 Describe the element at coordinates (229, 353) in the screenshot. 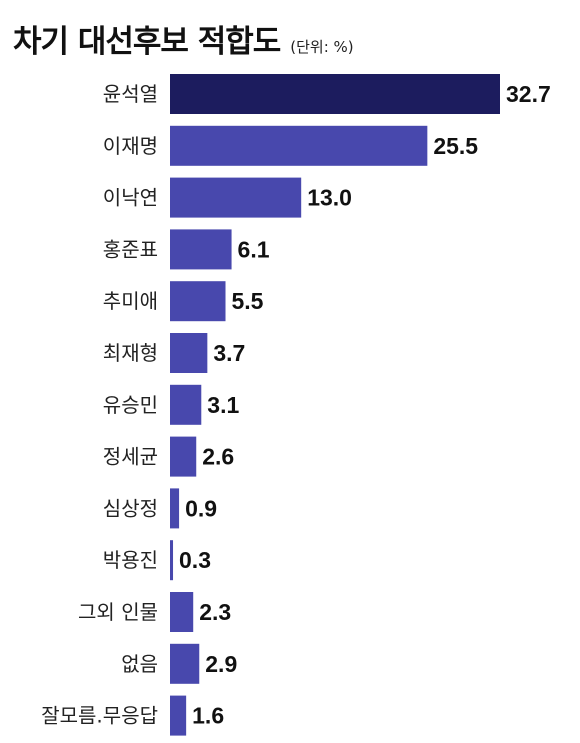

I see `value-label: 3.7` at that location.